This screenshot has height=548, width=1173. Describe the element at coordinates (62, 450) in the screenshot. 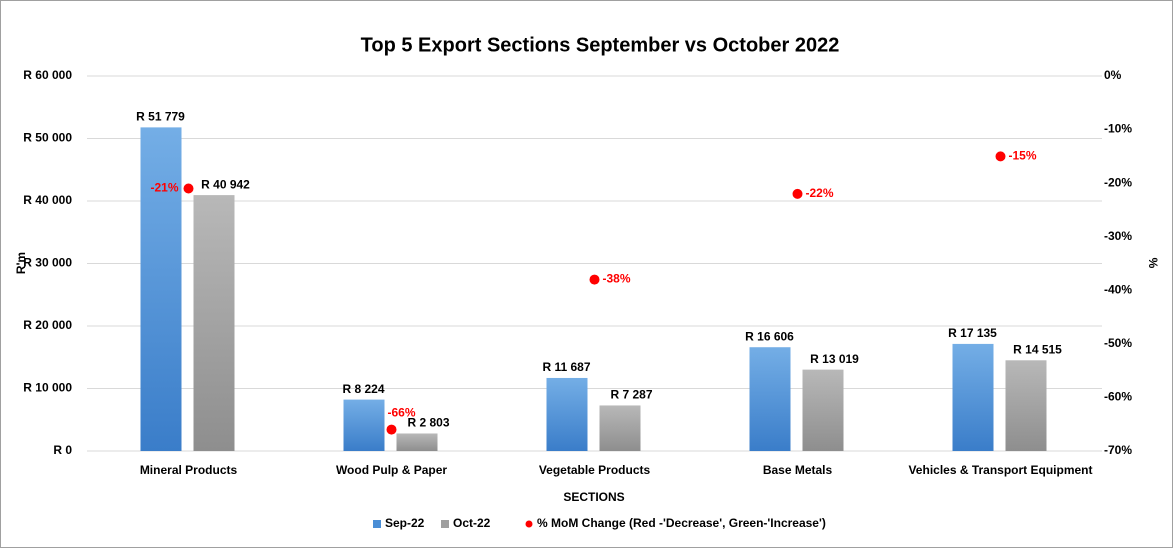

I see `y-tick-label: R 0` at that location.